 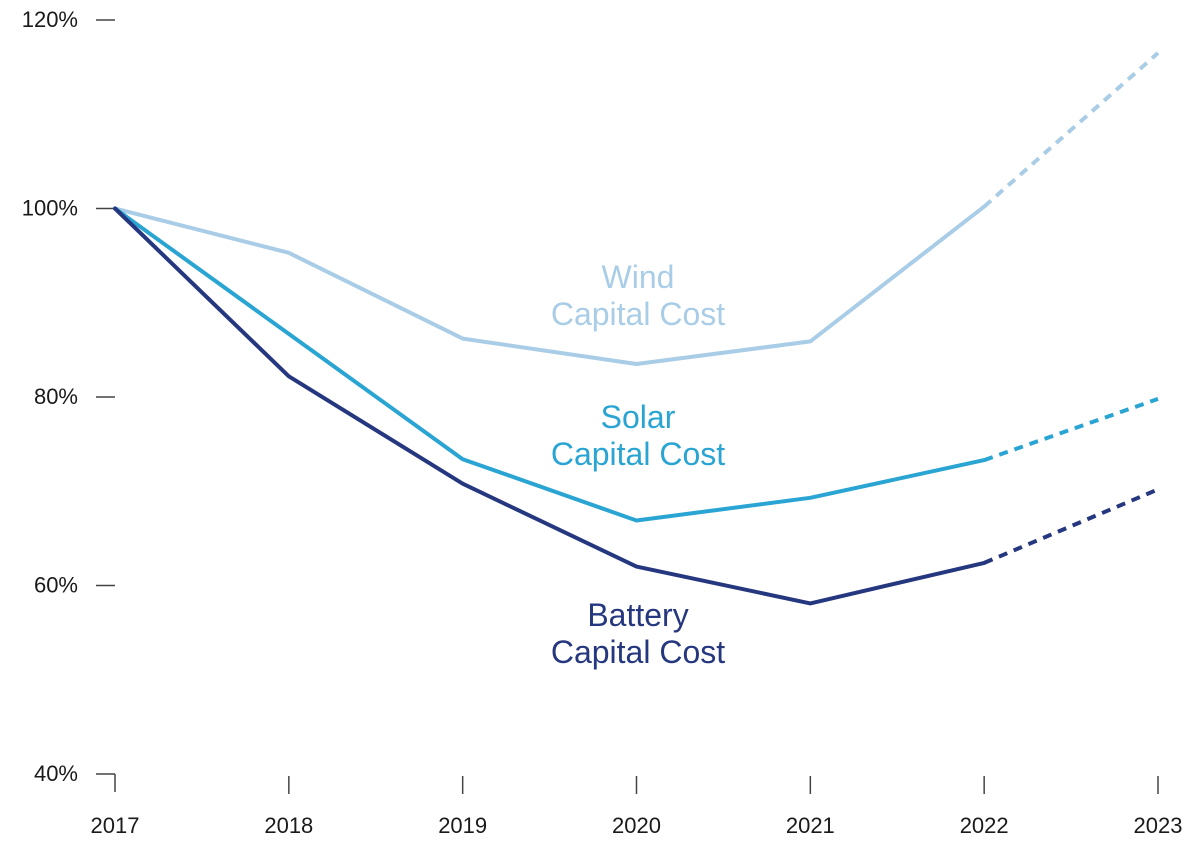 I want to click on y-tick-label: 40%, so click(x=56, y=773).